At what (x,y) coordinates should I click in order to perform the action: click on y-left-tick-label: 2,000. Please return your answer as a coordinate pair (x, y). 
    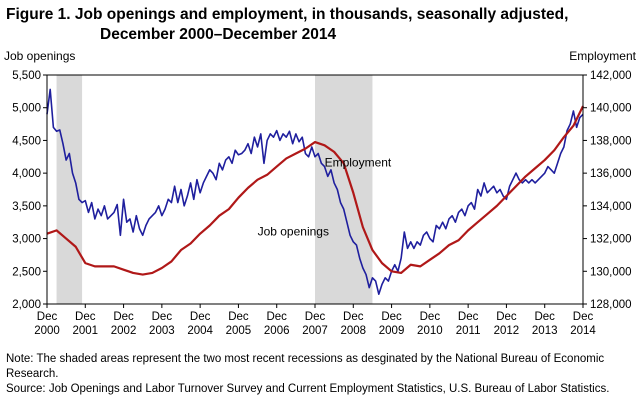
    Looking at the image, I should click on (26, 305).